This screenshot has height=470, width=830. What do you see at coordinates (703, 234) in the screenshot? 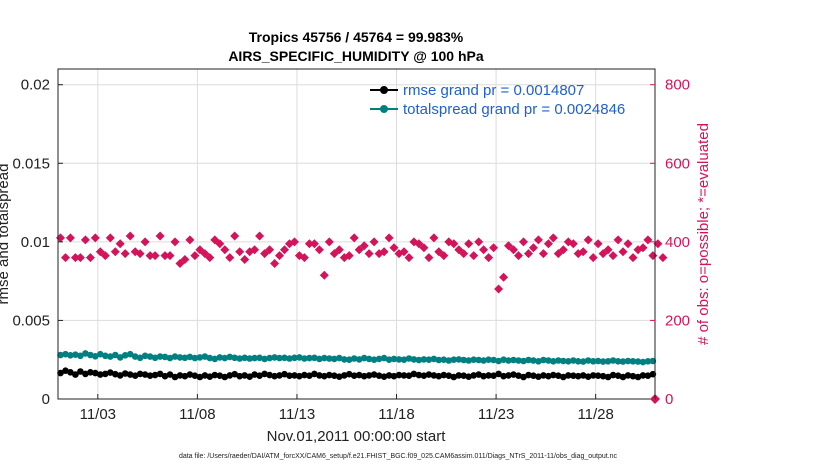
I see `y-right-axis-label: # of obs: o=possible; *=evaluated` at bounding box center [703, 234].